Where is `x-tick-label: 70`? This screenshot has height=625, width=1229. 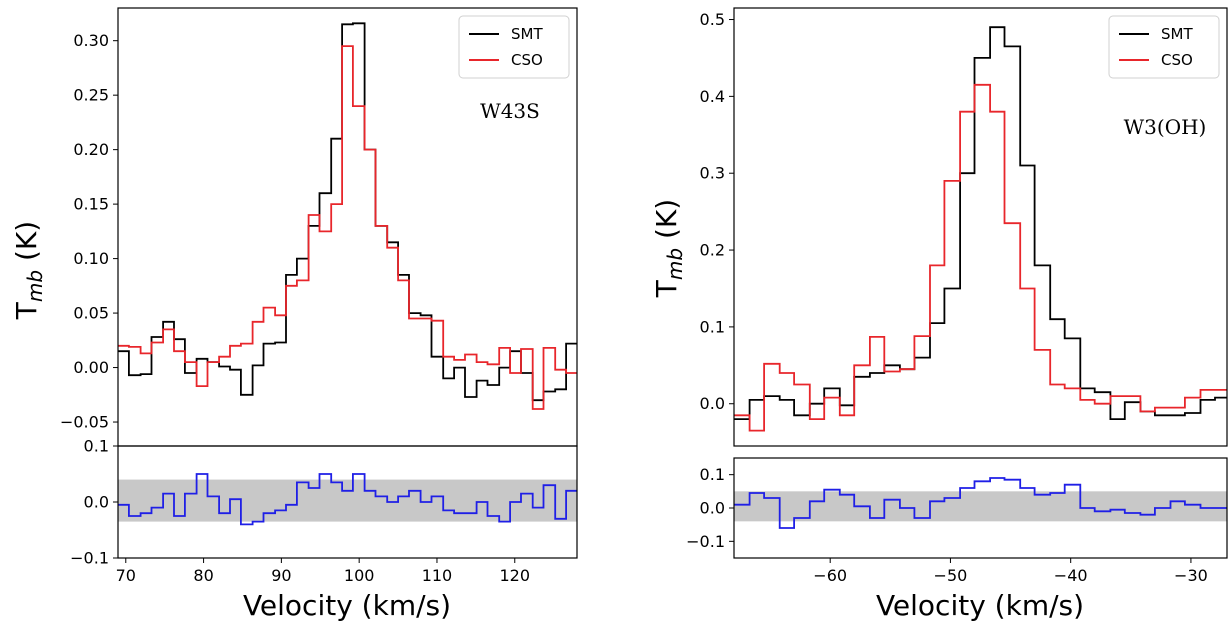
x-tick-label: 70 is located at coordinates (126, 575).